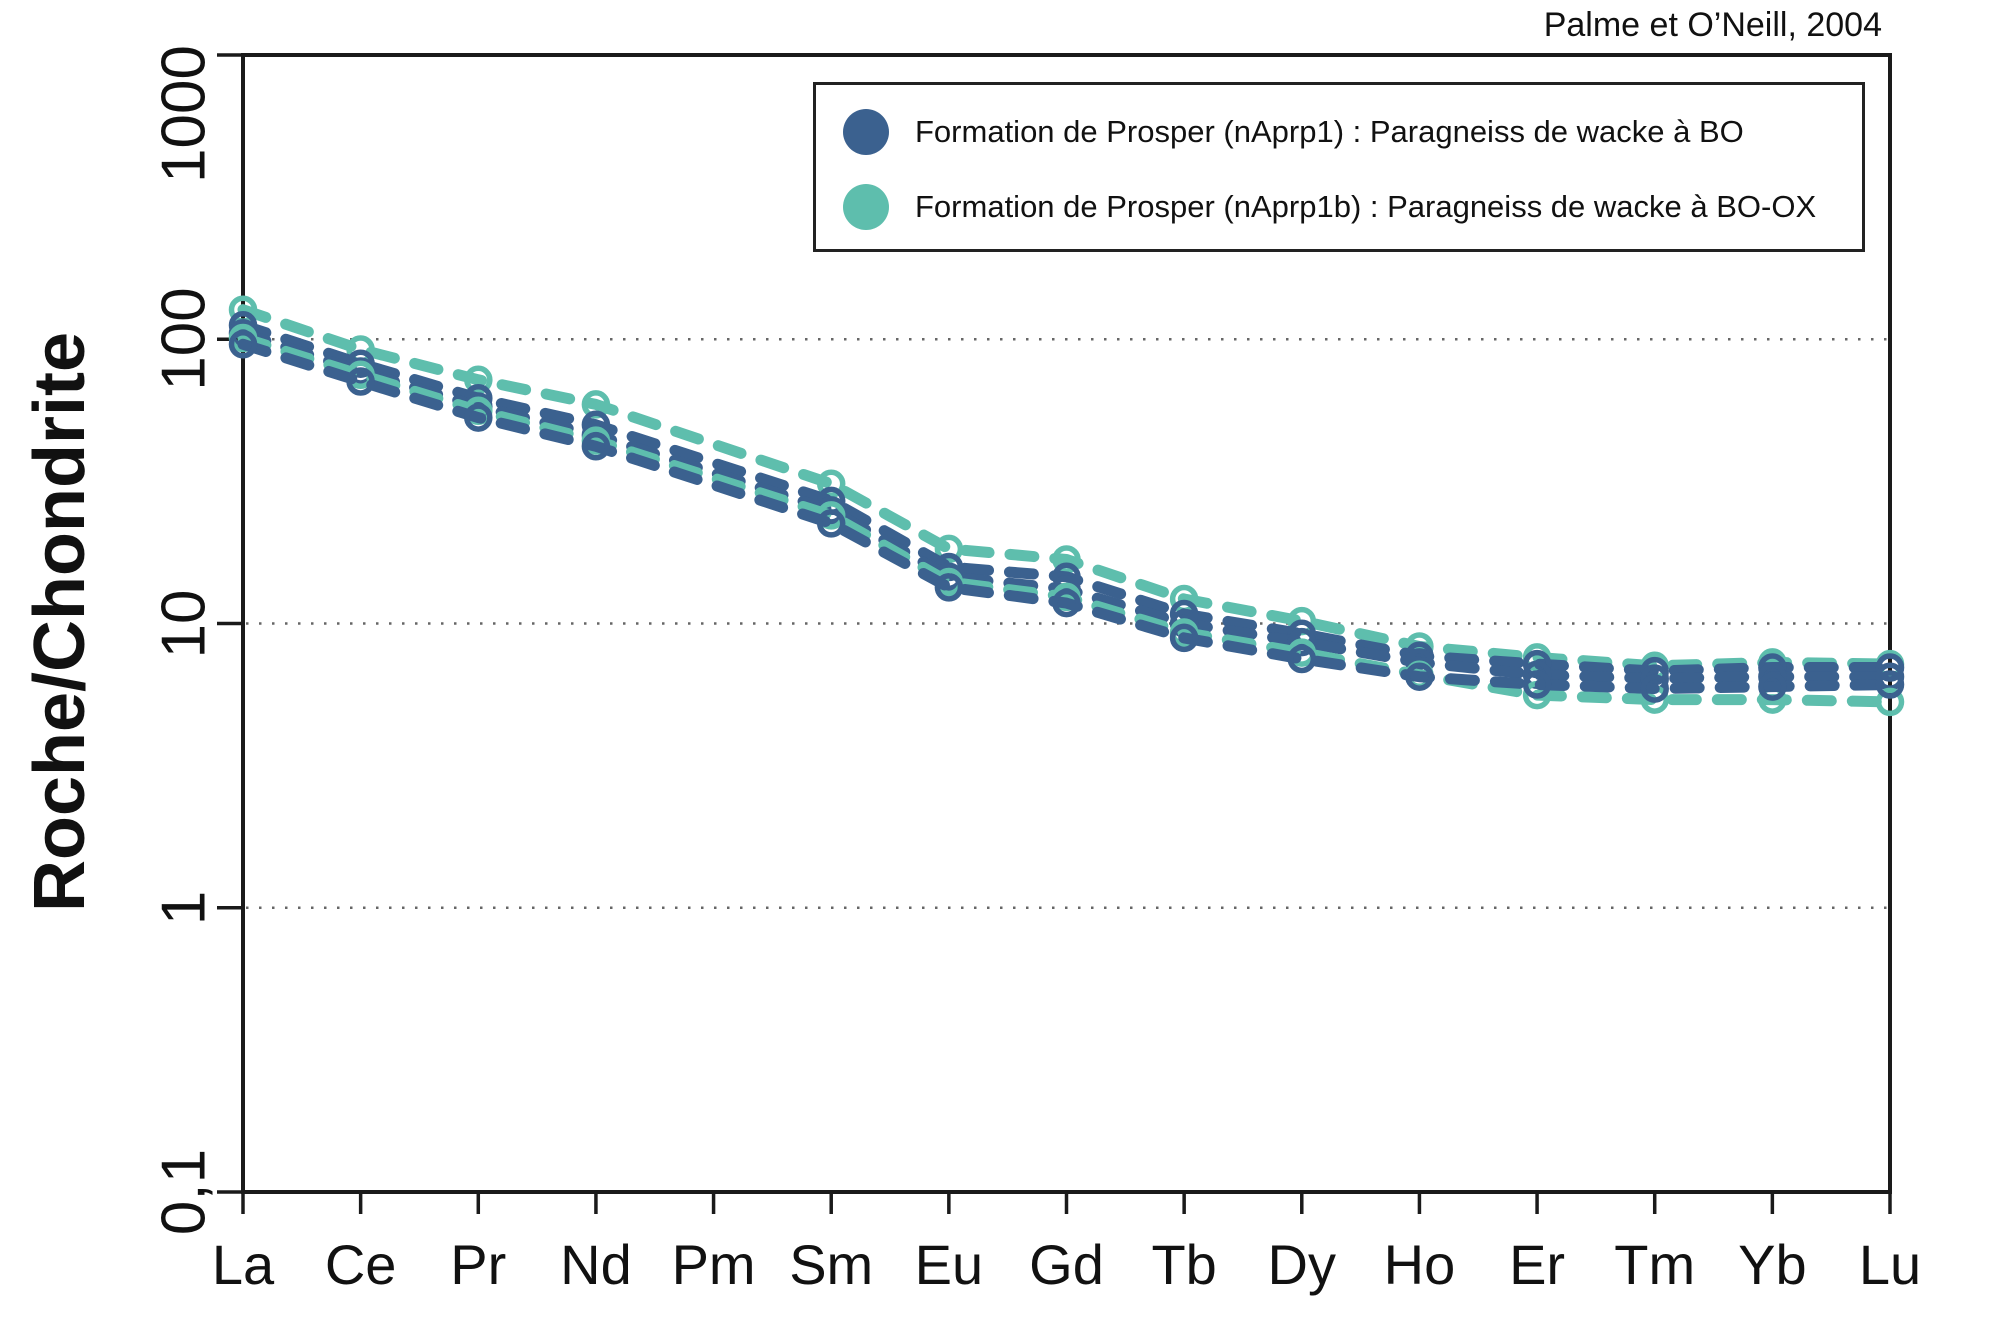 This screenshot has height=1344, width=1999. What do you see at coordinates (184, 339) in the screenshot?
I see `y-tick-label-100: 100` at bounding box center [184, 339].